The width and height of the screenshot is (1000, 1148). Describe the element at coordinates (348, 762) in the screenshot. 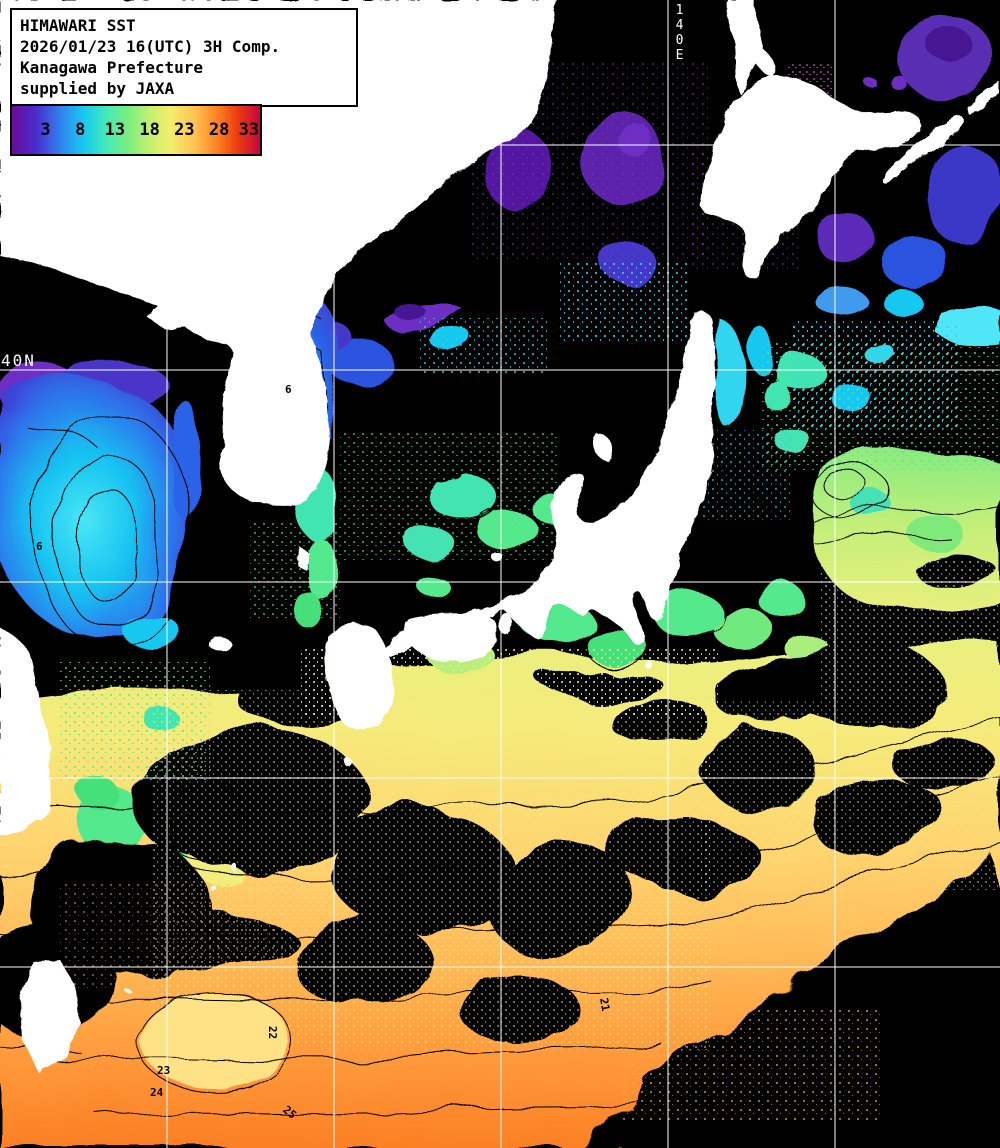

I see `land-islet-koshiki` at that location.